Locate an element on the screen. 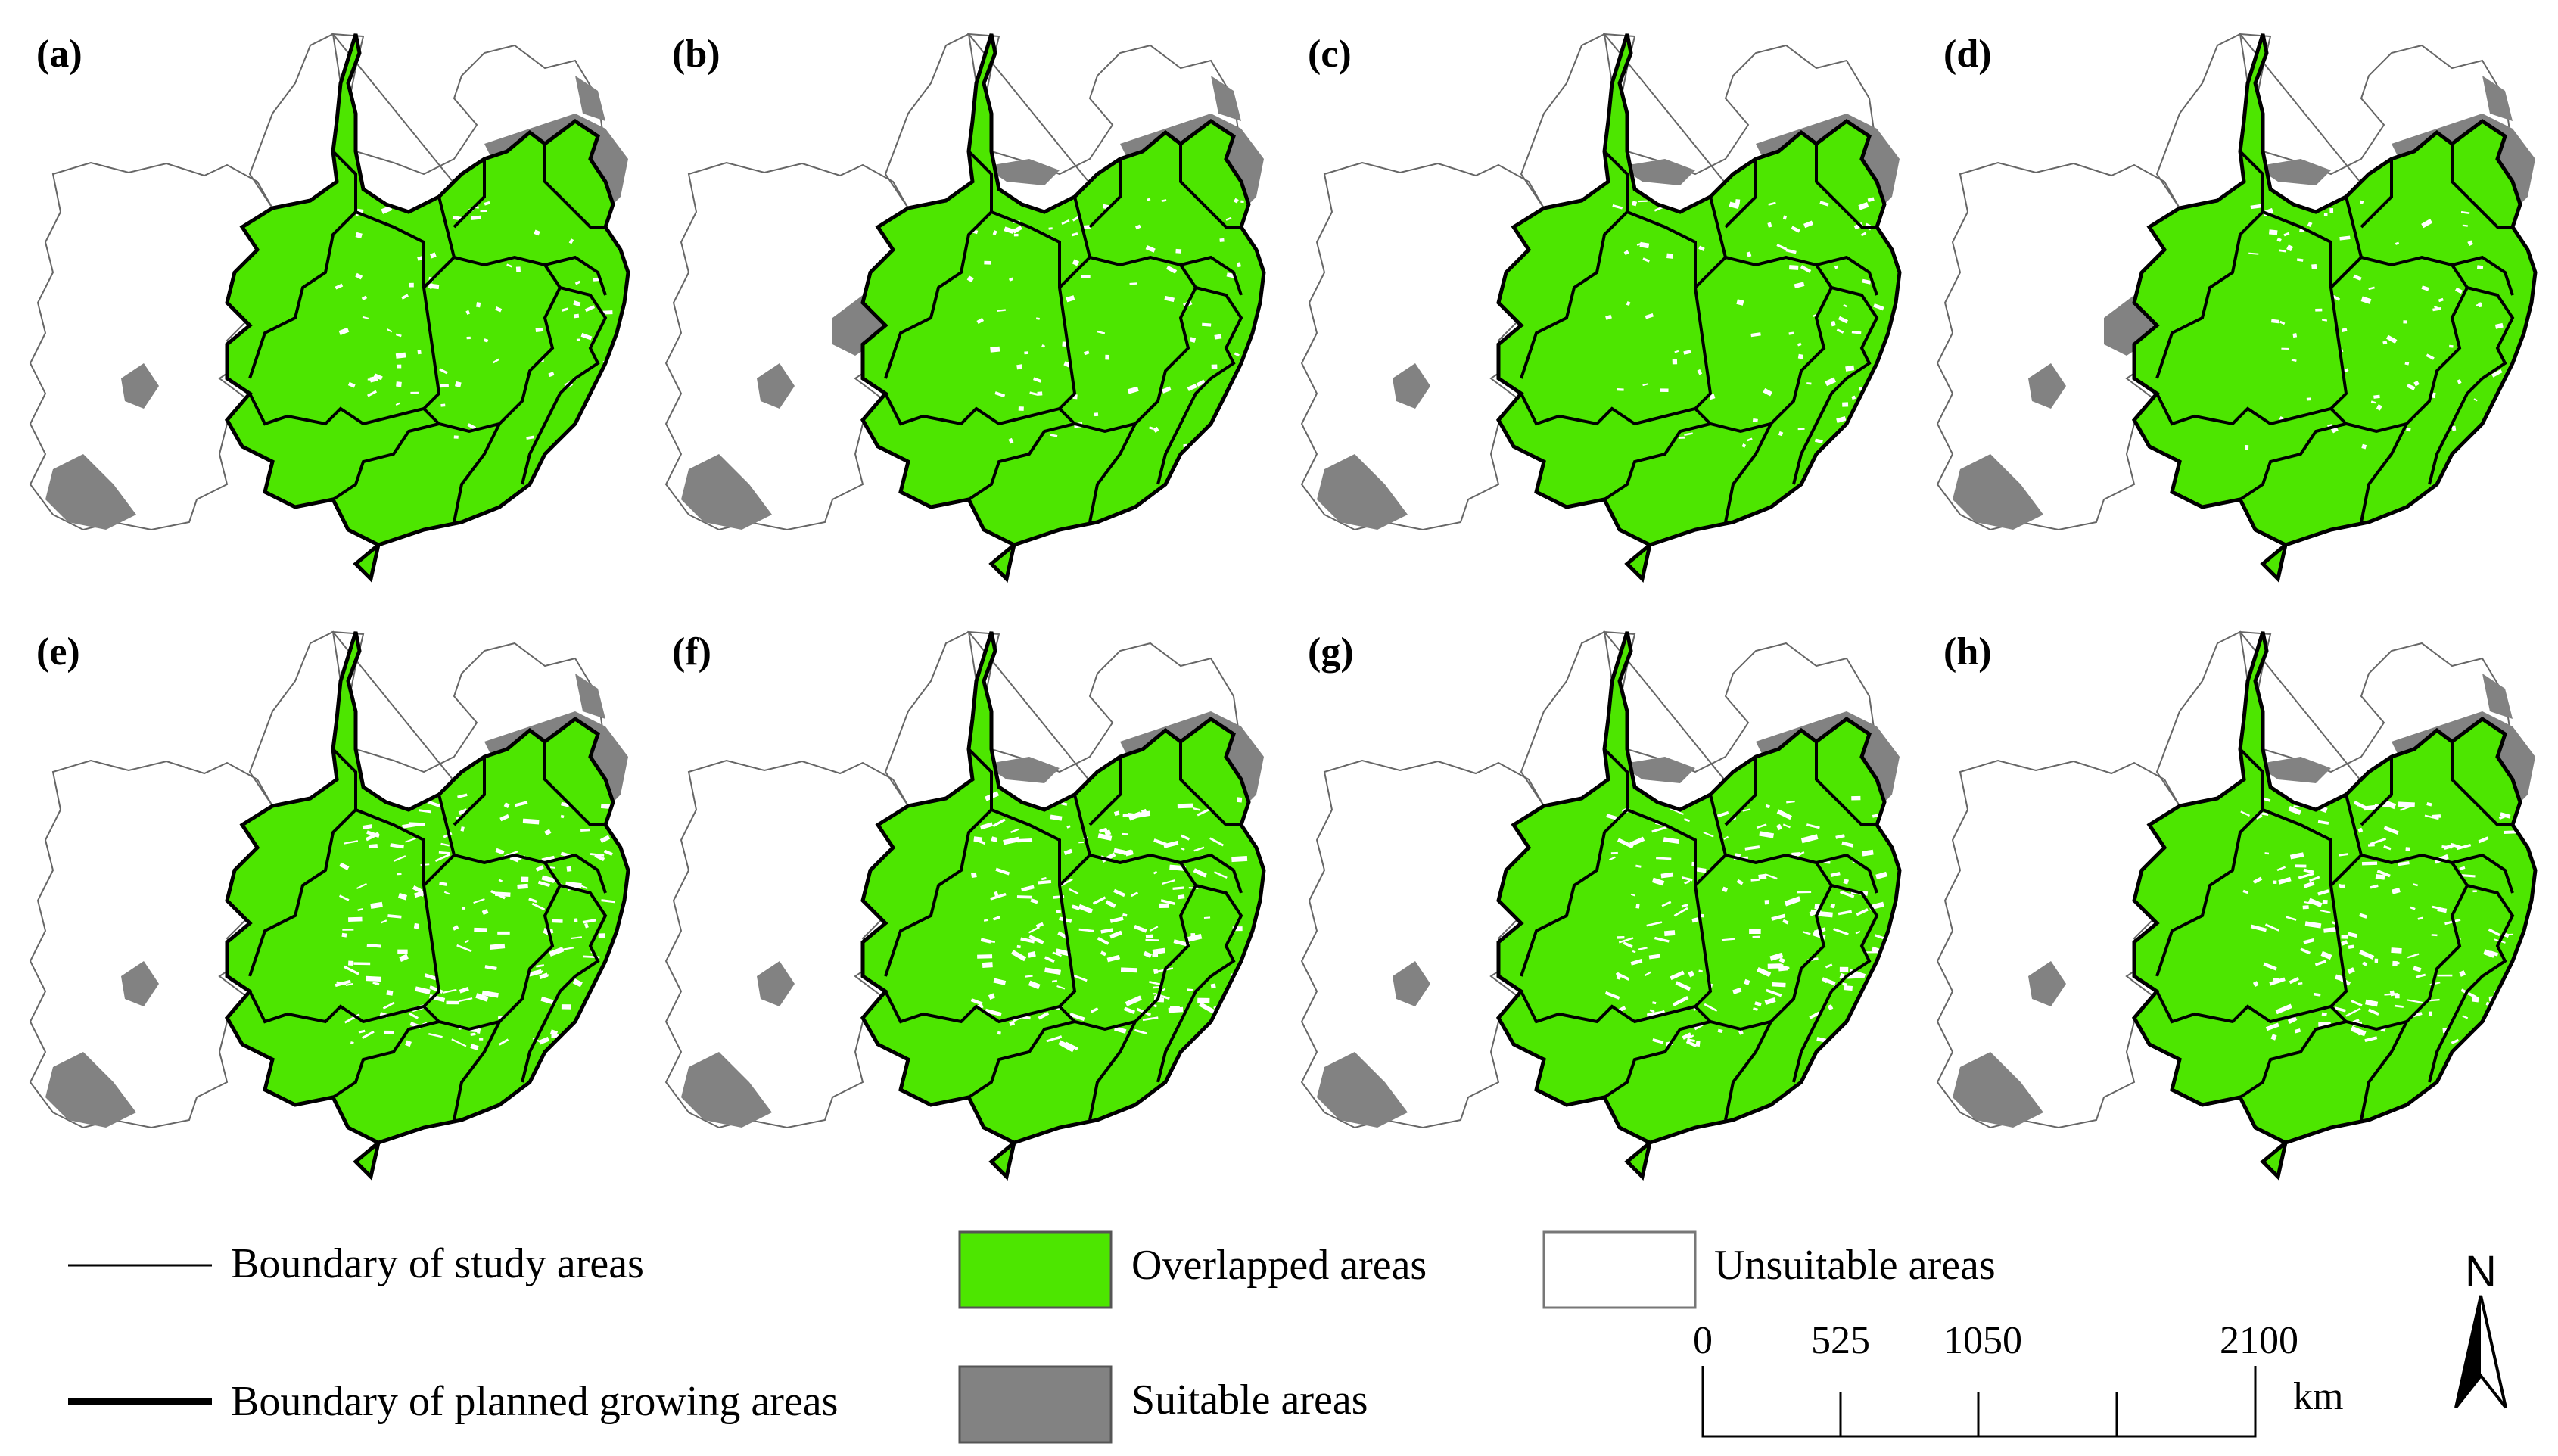  legend-unsuitable-label: Unsuitable areas is located at coordinates (1855, 1265).